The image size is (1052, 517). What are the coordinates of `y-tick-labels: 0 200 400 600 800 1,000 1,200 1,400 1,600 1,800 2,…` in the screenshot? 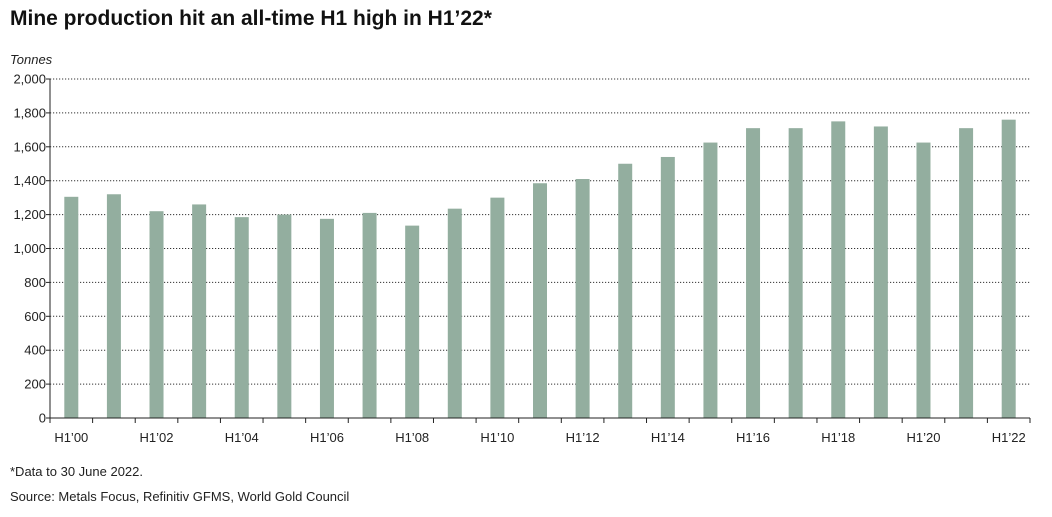 It's located at (29, 249).